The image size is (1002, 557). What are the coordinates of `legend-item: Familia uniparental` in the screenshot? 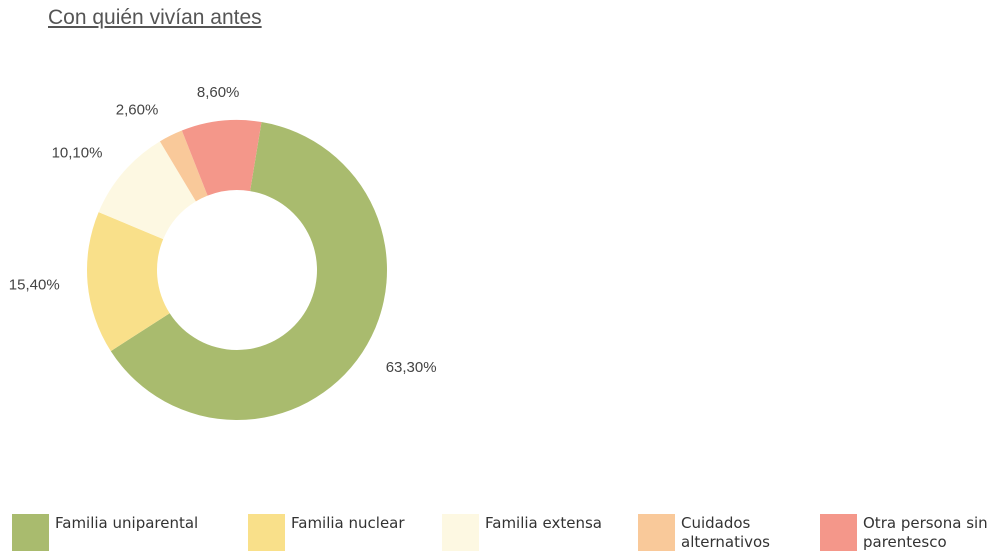 It's located at (105, 532).